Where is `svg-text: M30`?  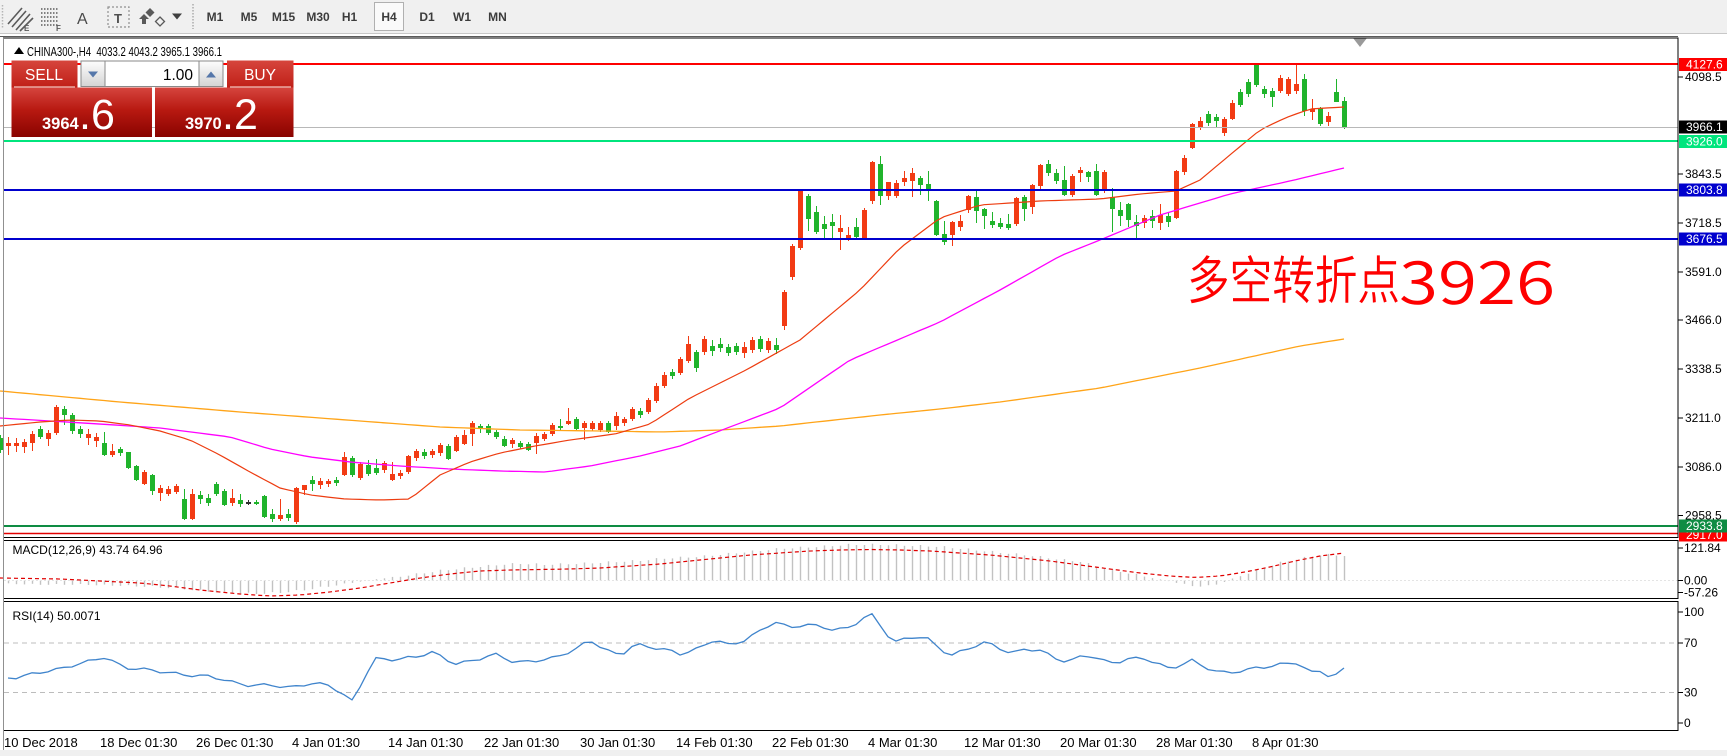
svg-text: M30 is located at coordinates (318, 17).